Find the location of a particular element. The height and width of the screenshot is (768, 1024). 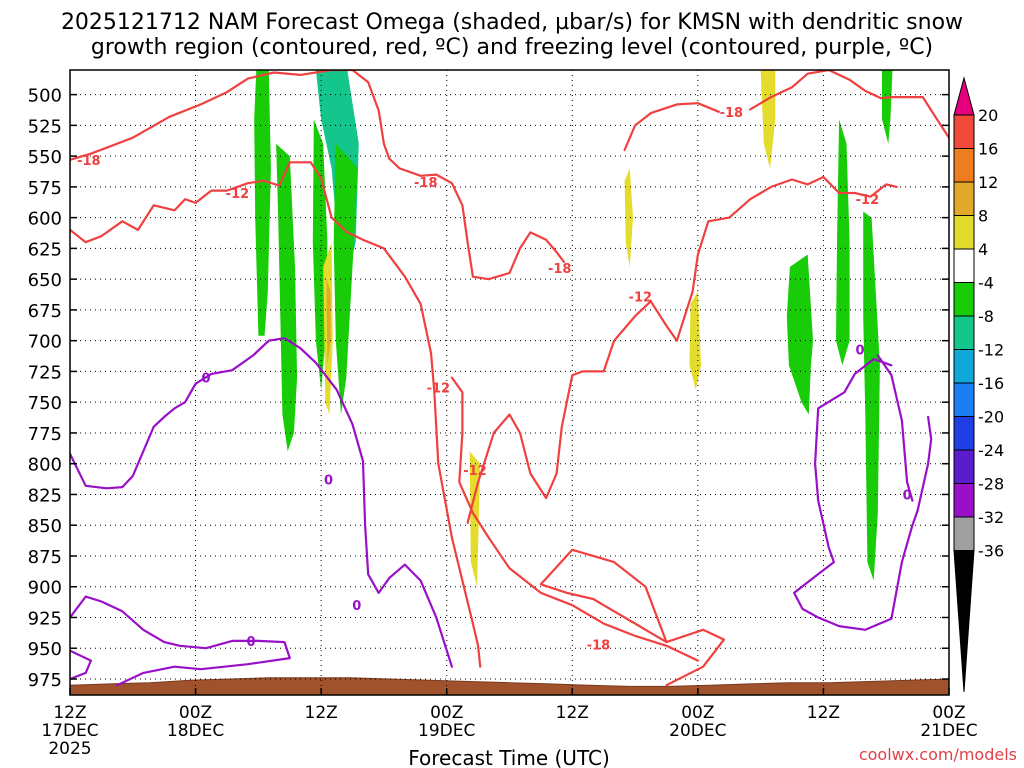

y-tick-label: 700 is located at coordinates (45, 342).